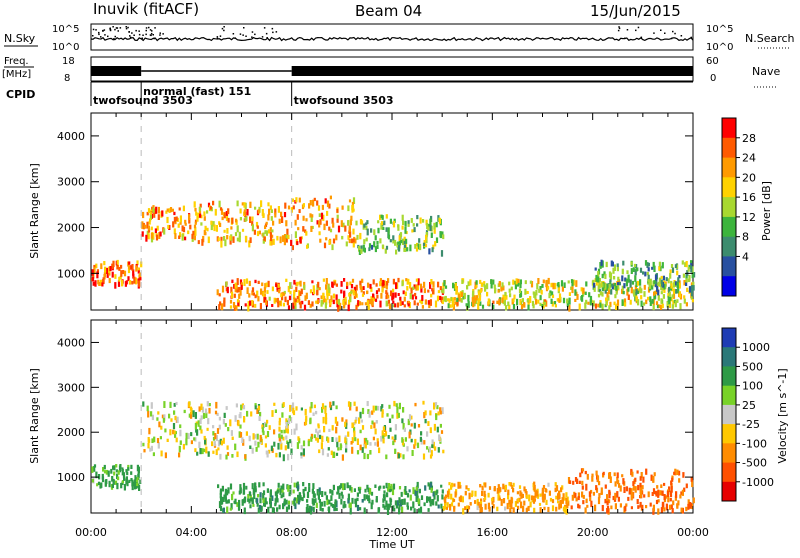 This screenshot has width=800, height=558. I want to click on nave-label: Nave, so click(766, 71).